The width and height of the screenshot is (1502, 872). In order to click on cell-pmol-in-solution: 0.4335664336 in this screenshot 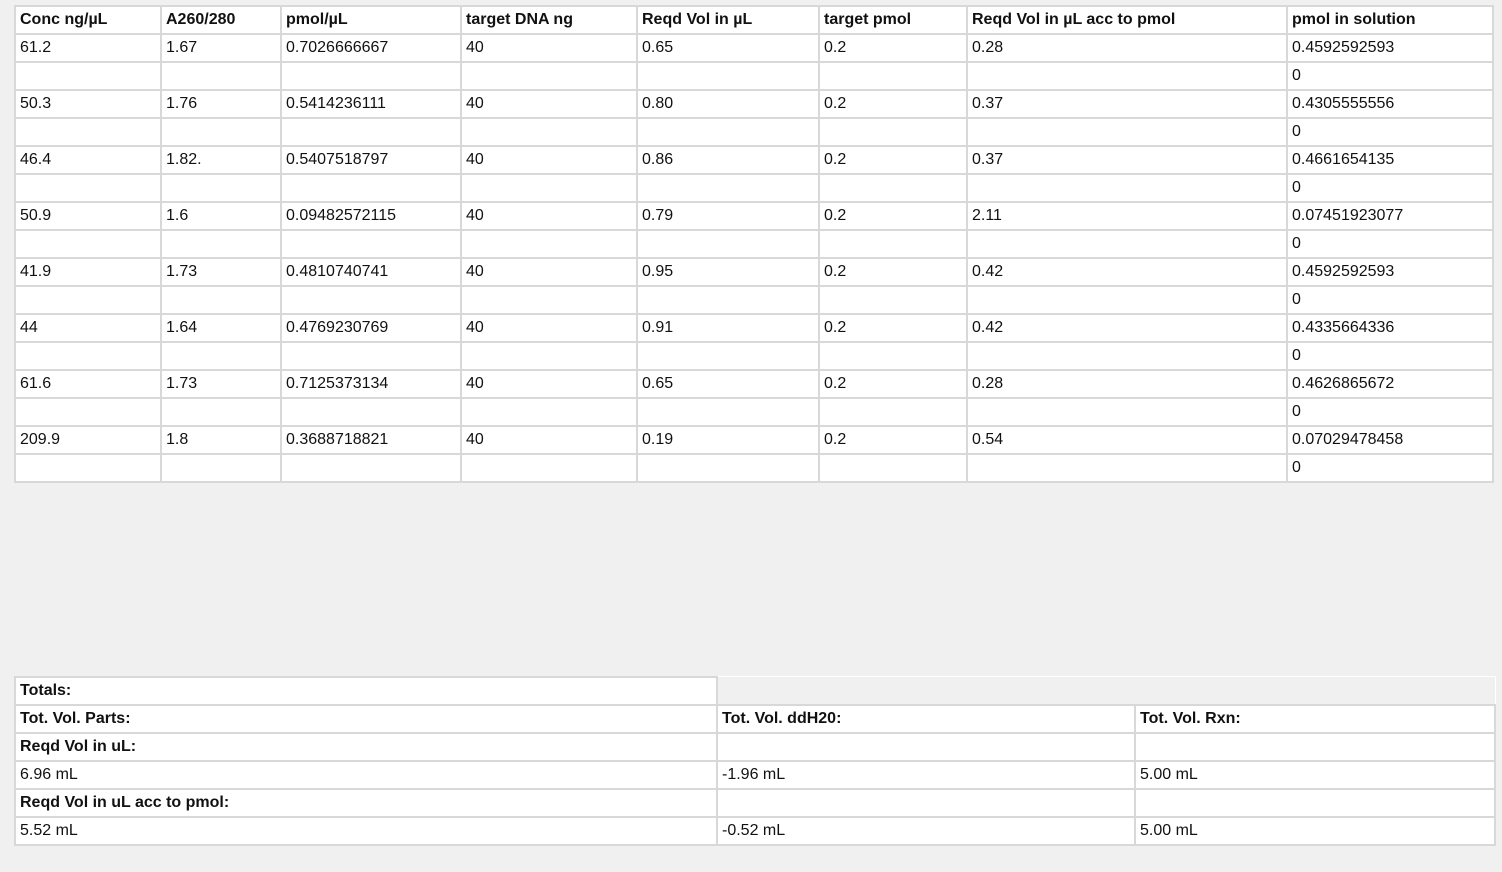, I will do `click(1390, 328)`.